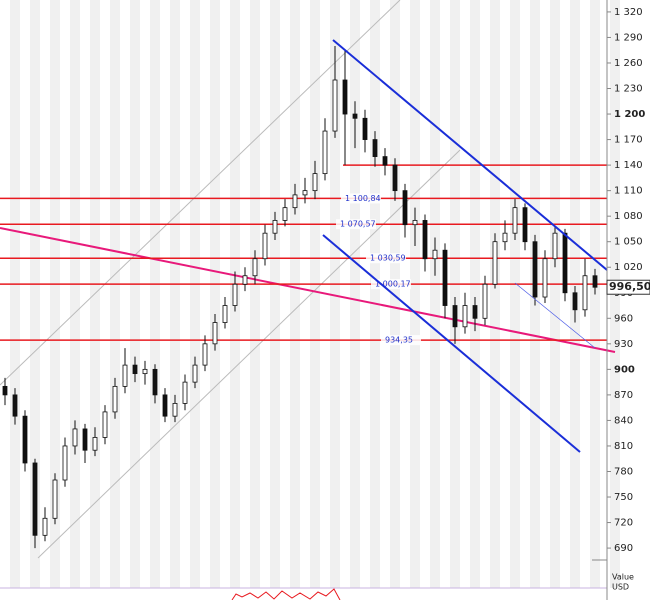 The height and width of the screenshot is (600, 650). What do you see at coordinates (623, 471) in the screenshot?
I see `y-tick-label: 780` at bounding box center [623, 471].